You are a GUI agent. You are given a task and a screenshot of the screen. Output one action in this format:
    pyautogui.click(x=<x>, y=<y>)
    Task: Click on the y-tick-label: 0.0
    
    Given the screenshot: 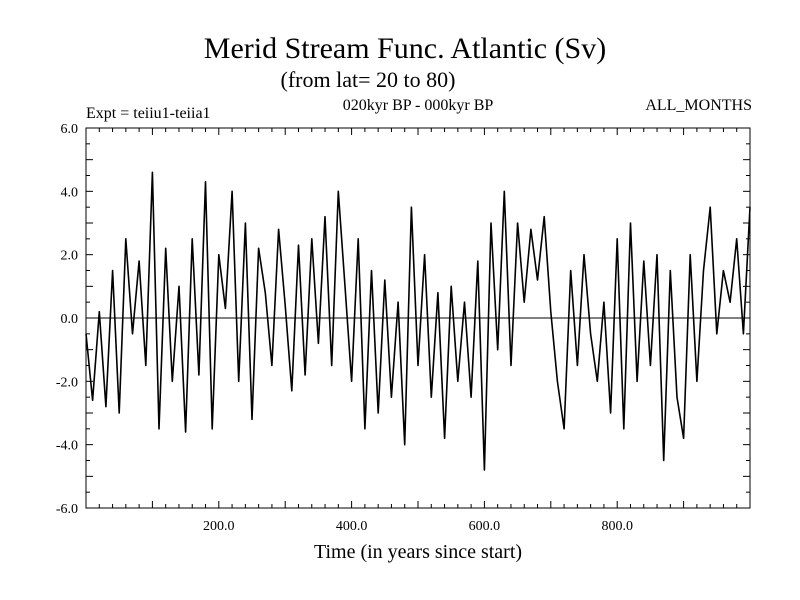 What is the action you would take?
    pyautogui.click(x=70, y=319)
    